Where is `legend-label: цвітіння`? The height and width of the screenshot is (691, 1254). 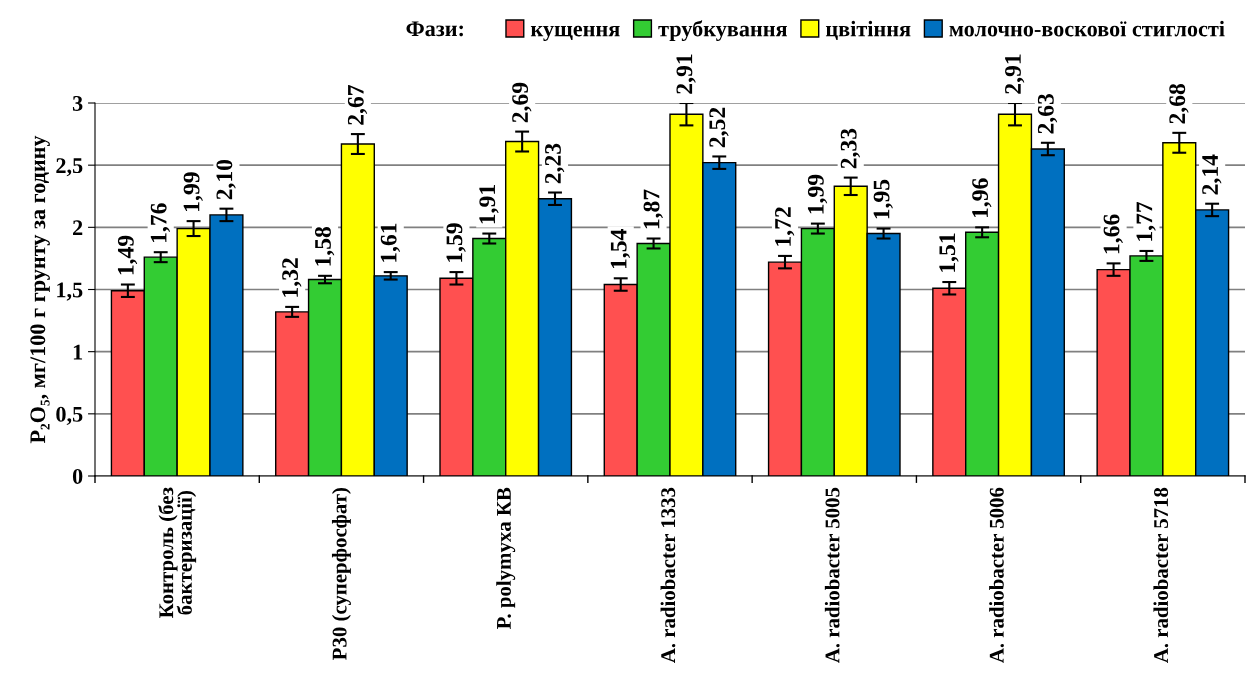
legend-label: цвітіння is located at coordinates (868, 30).